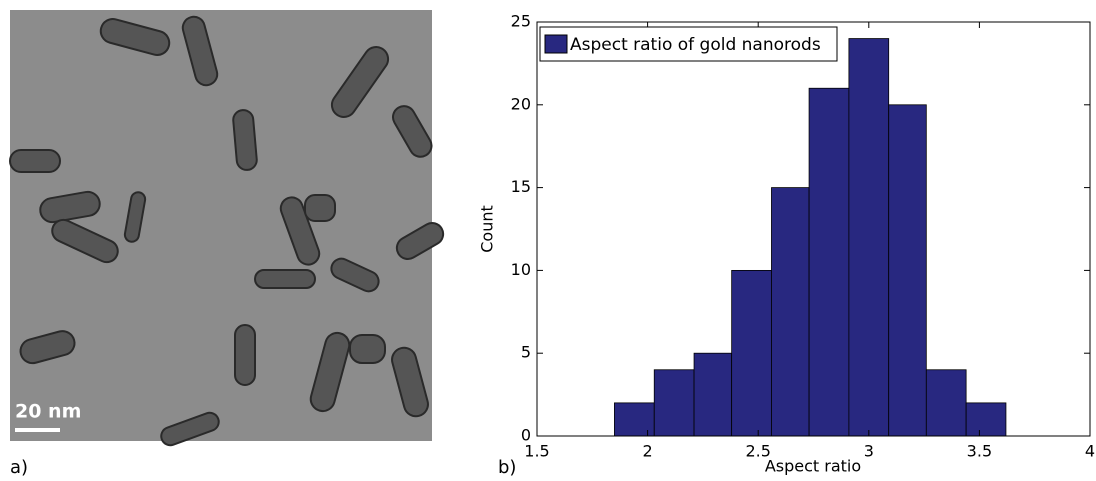 The image size is (1096, 481). I want to click on x-axis-label: Aspect ratio, so click(813, 466).